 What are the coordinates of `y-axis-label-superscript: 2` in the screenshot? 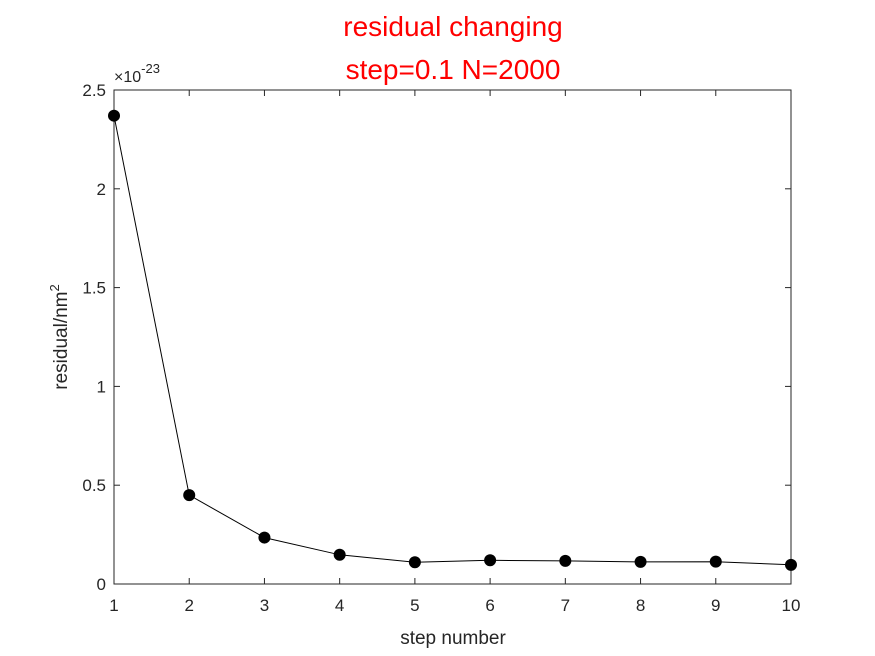 It's located at (54, 287).